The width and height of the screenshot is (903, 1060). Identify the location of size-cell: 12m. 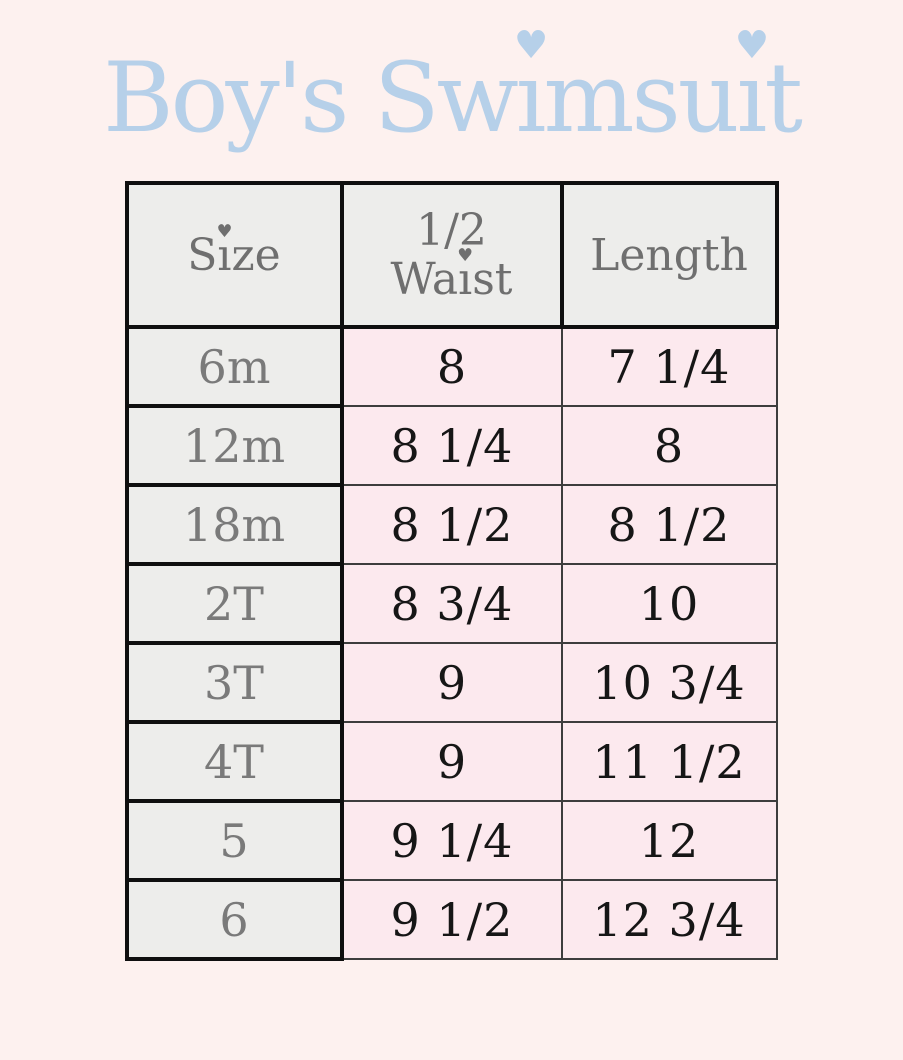
(234, 446).